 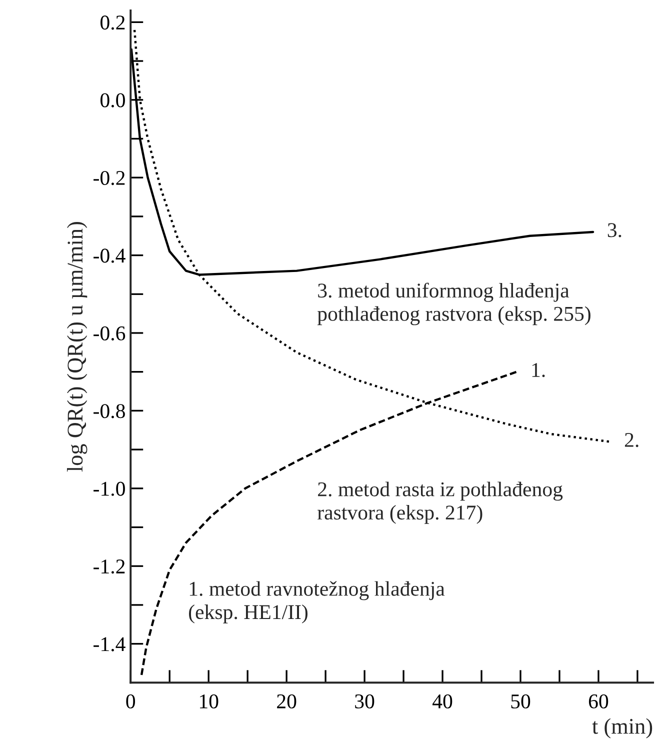 What do you see at coordinates (109, 411) in the screenshot?
I see `y-tick-label: -0.8` at bounding box center [109, 411].